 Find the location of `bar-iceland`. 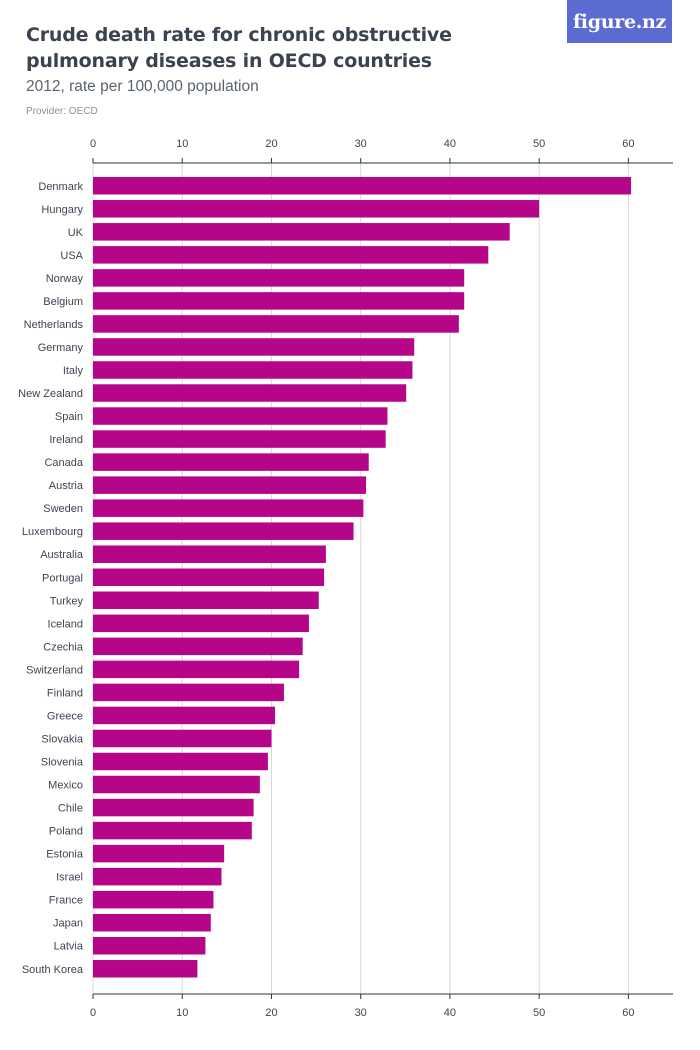

bar-iceland is located at coordinates (201, 623).